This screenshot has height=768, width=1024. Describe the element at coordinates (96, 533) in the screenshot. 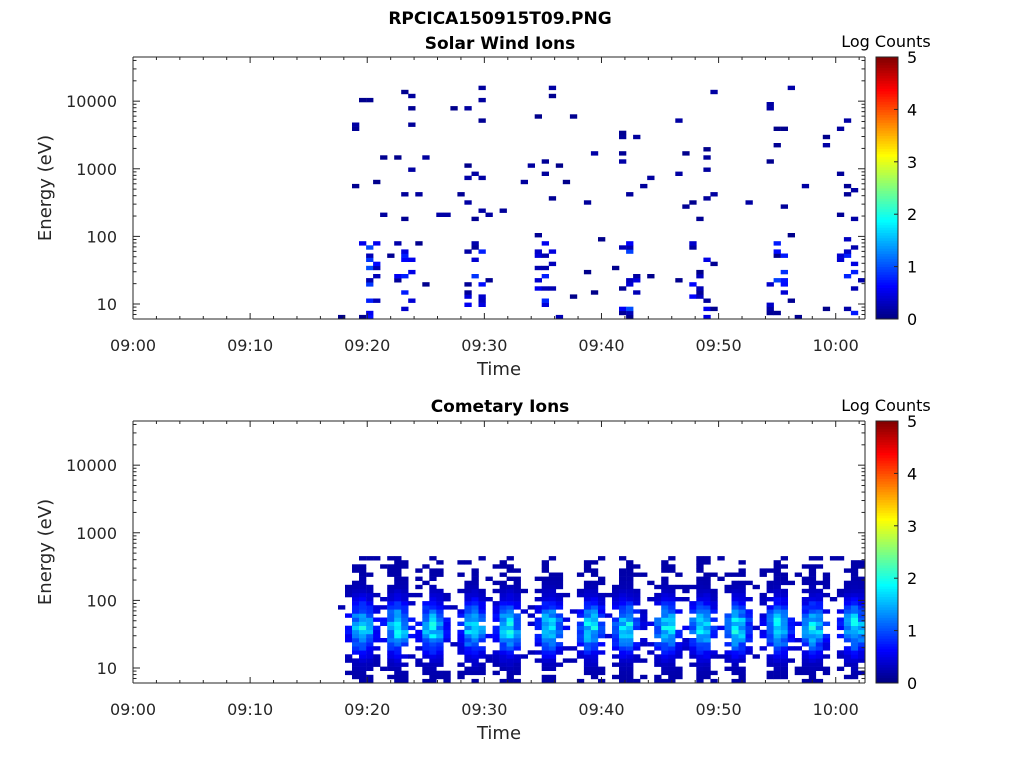

I see `y-tick-label: 1000` at that location.